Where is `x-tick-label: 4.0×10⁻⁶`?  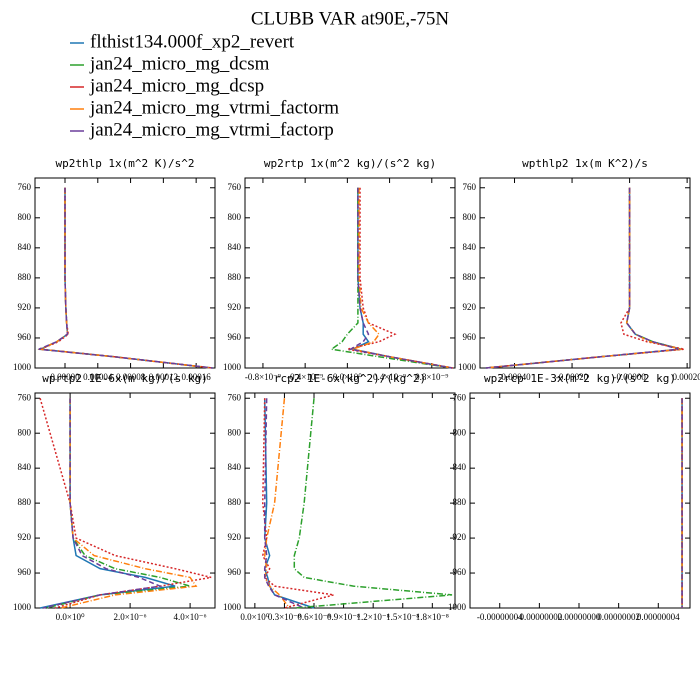
x-tick-label: 4.0×10⁻⁶ is located at coordinates (189, 617).